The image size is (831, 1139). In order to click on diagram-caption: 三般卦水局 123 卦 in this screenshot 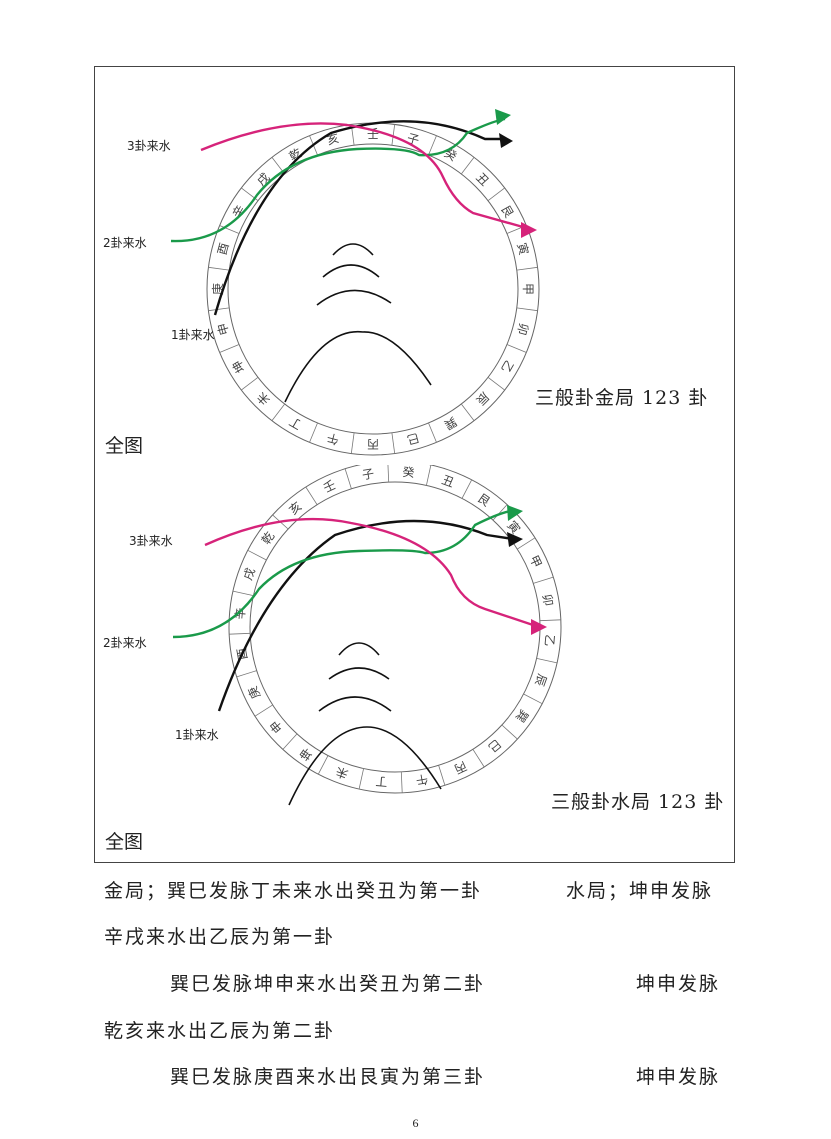, I will do `click(638, 802)`.